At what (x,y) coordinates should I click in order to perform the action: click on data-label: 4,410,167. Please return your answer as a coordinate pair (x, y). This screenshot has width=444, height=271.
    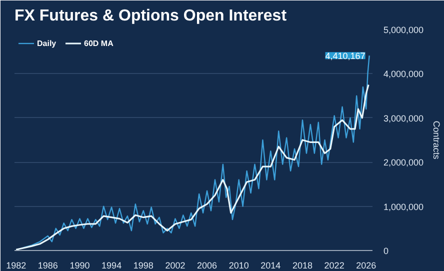
    Looking at the image, I should click on (345, 56).